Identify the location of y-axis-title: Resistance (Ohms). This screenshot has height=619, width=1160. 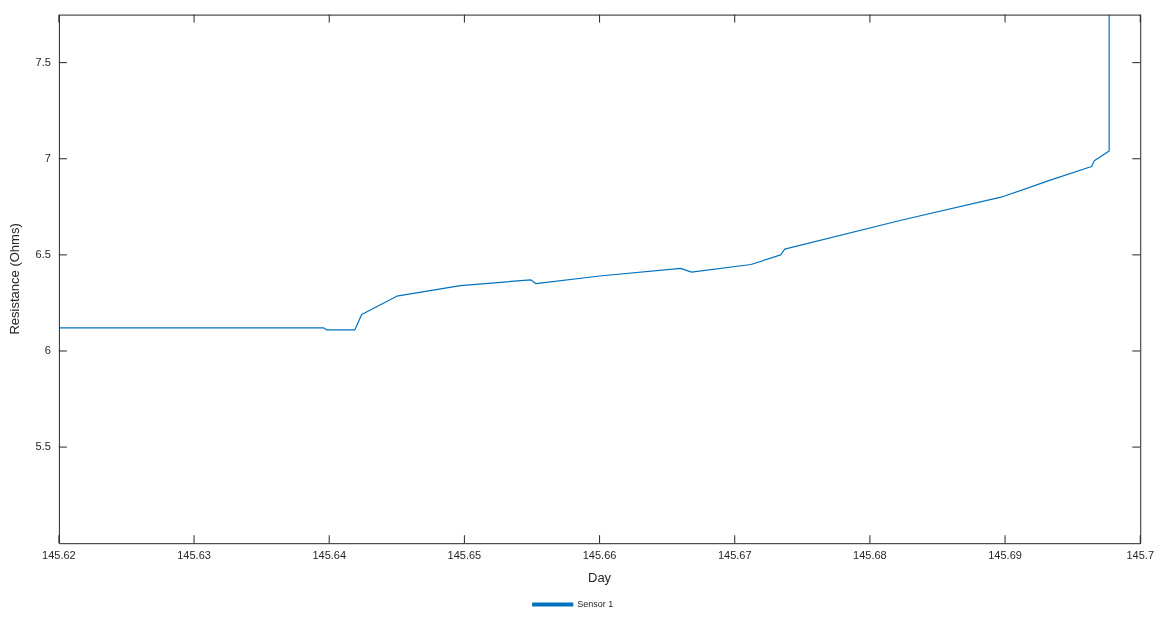
(15, 279).